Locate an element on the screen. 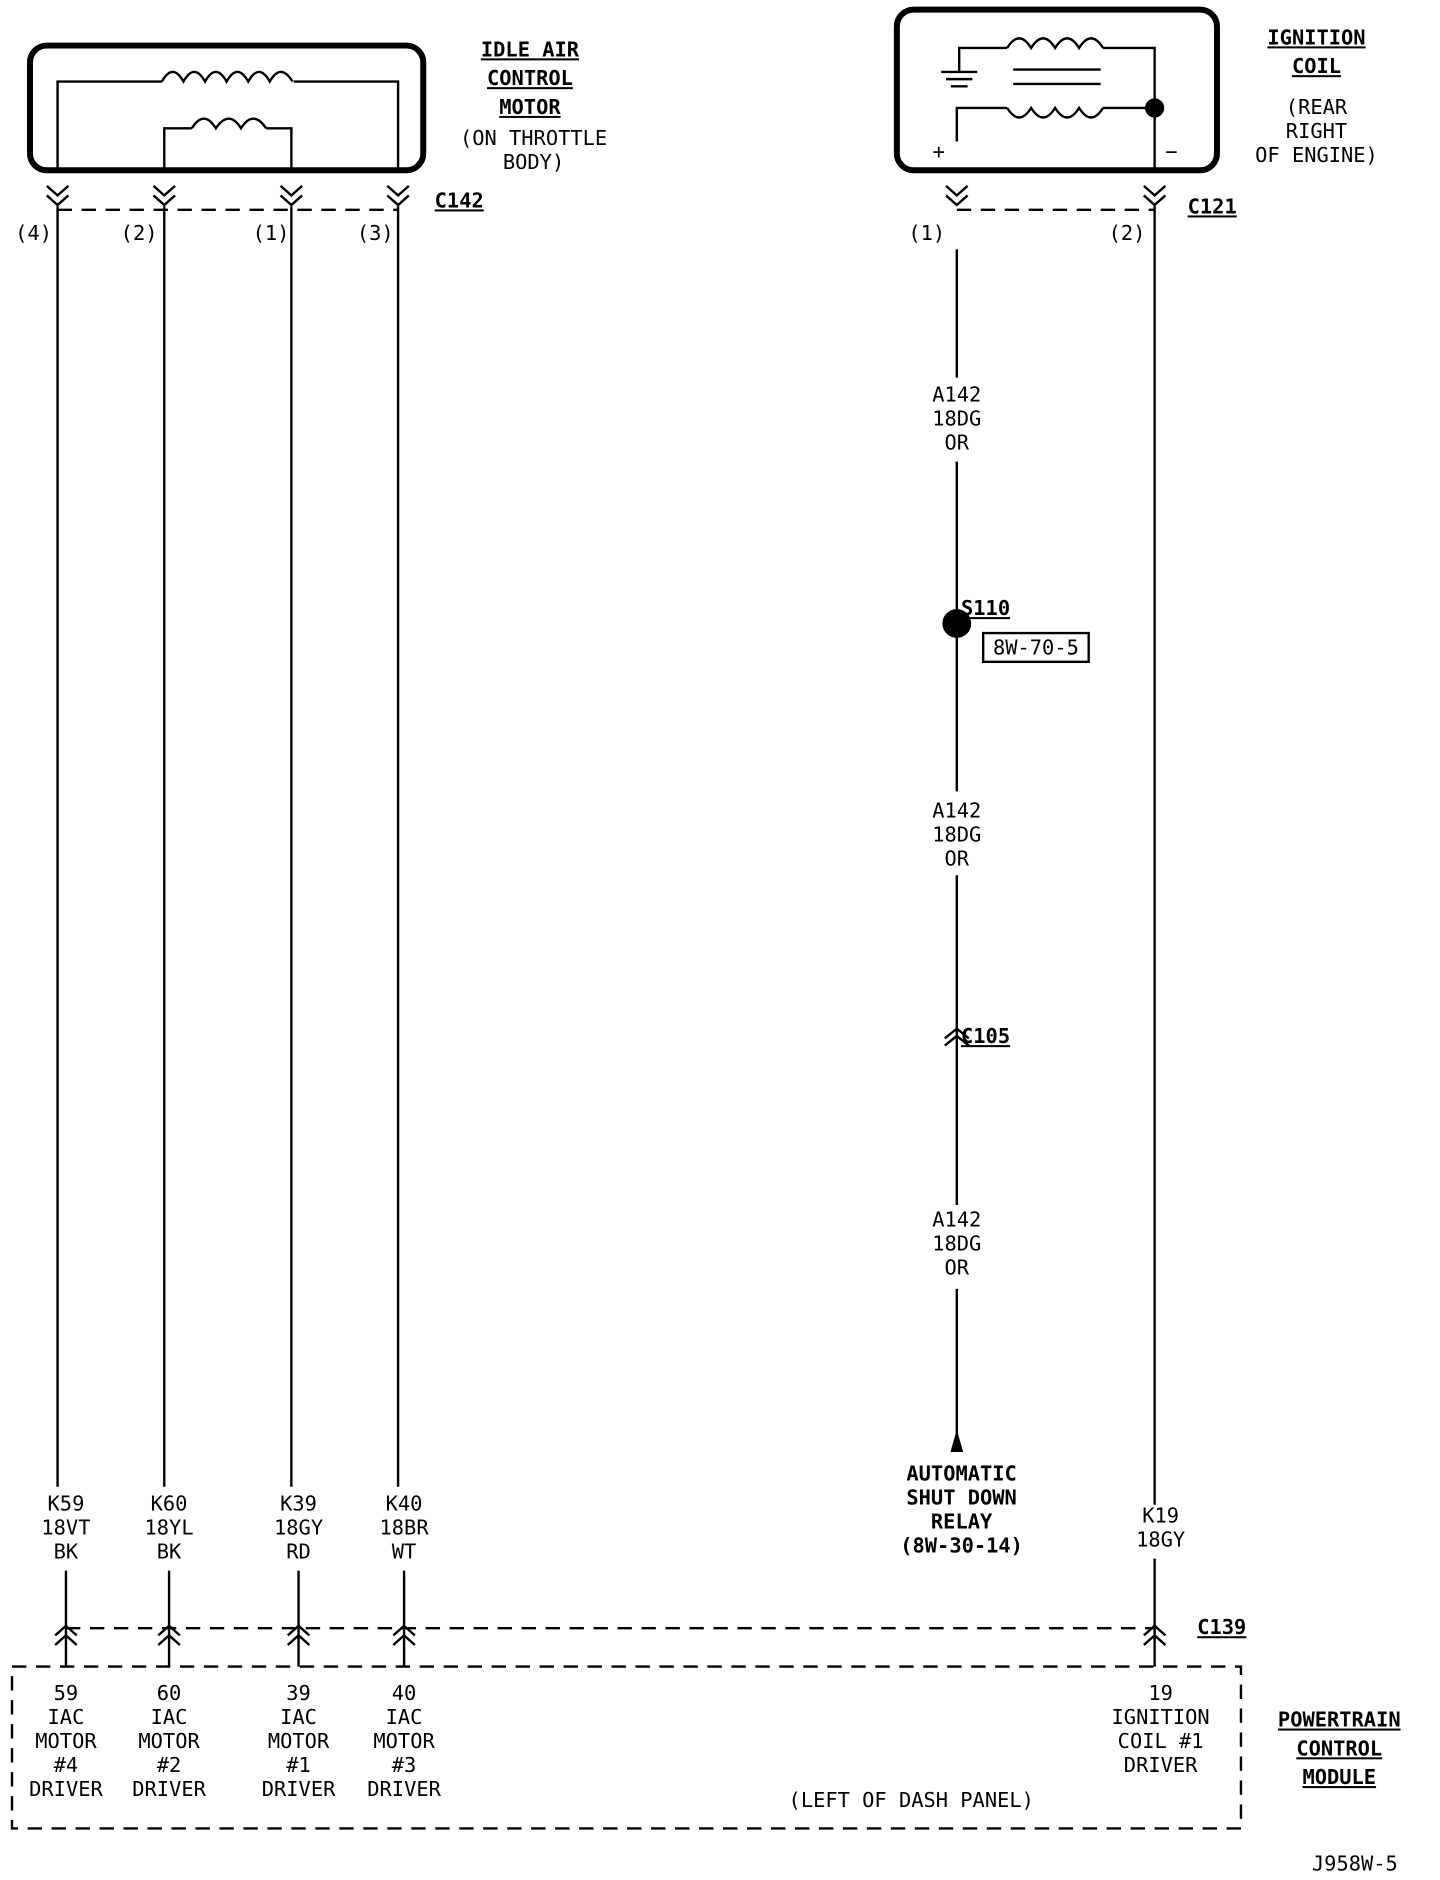 The width and height of the screenshot is (1440, 1880). component-note: (ON THROTTLE is located at coordinates (533, 138).